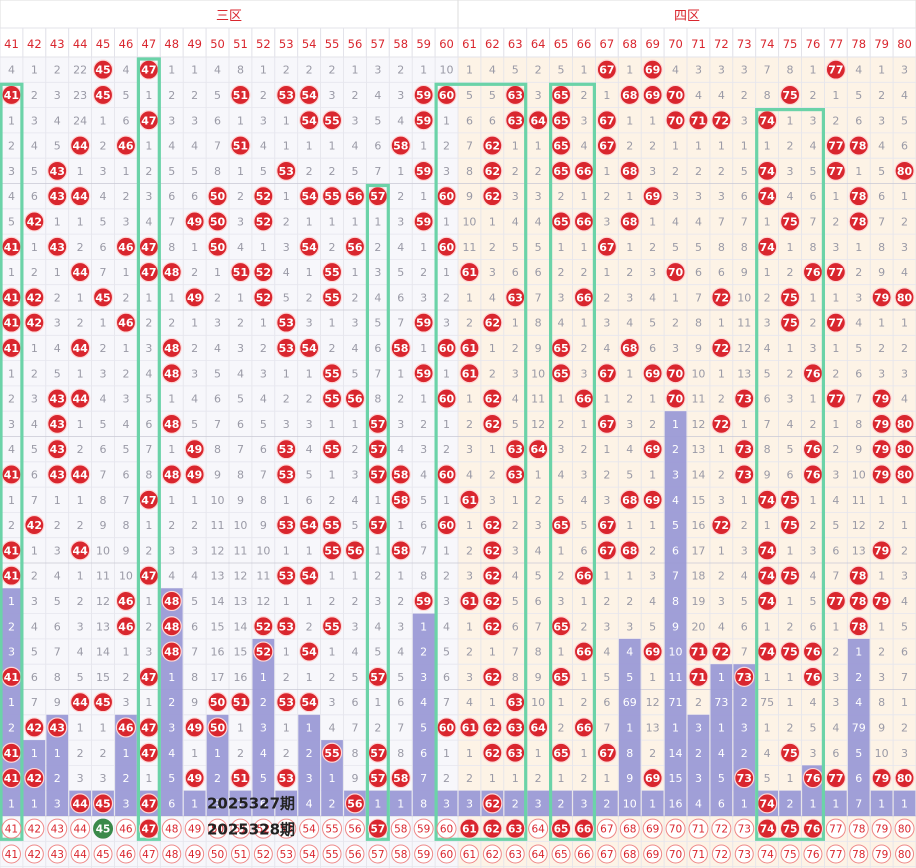 This screenshot has height=868, width=916. Describe the element at coordinates (171, 44) in the screenshot. I see `column-header-label: 48` at that location.